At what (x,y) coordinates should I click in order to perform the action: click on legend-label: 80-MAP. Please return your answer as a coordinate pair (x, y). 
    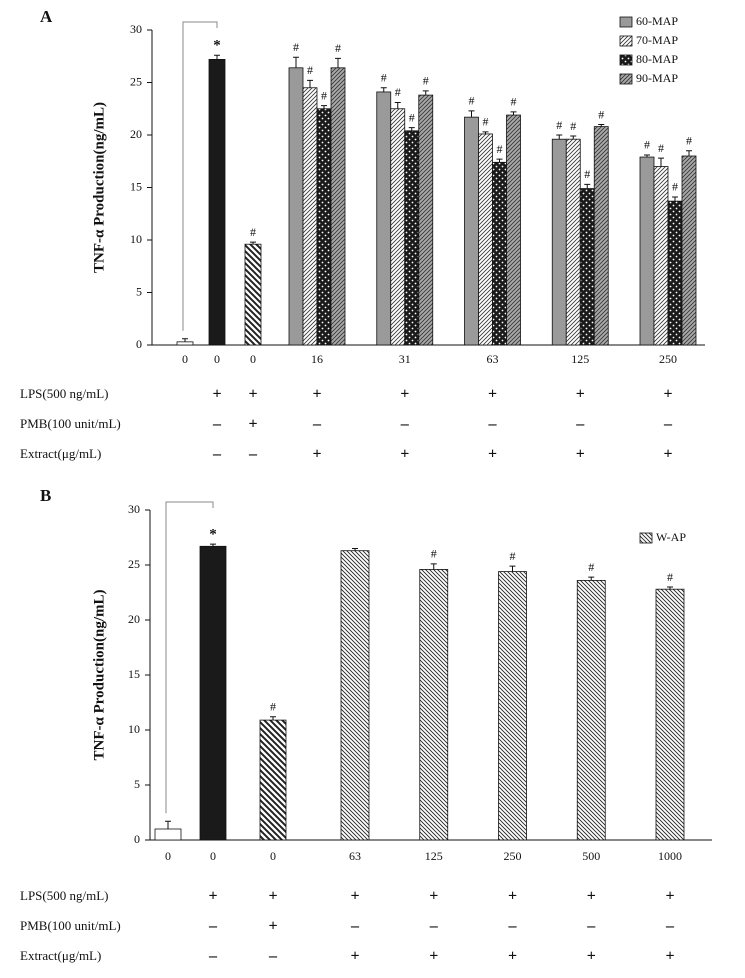
    Looking at the image, I should click on (657, 59).